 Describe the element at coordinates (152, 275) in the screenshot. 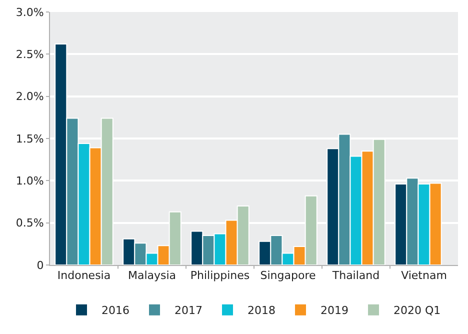

I see `x-tick-label: Malaysia` at that location.